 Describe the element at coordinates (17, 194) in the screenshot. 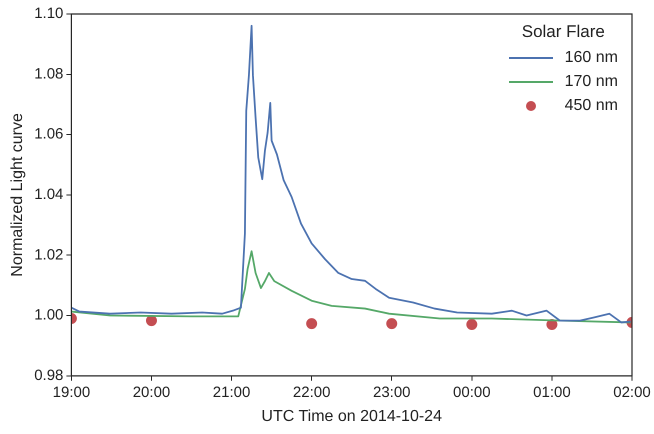

I see `y-axis-title: Normalized Light curve` at that location.